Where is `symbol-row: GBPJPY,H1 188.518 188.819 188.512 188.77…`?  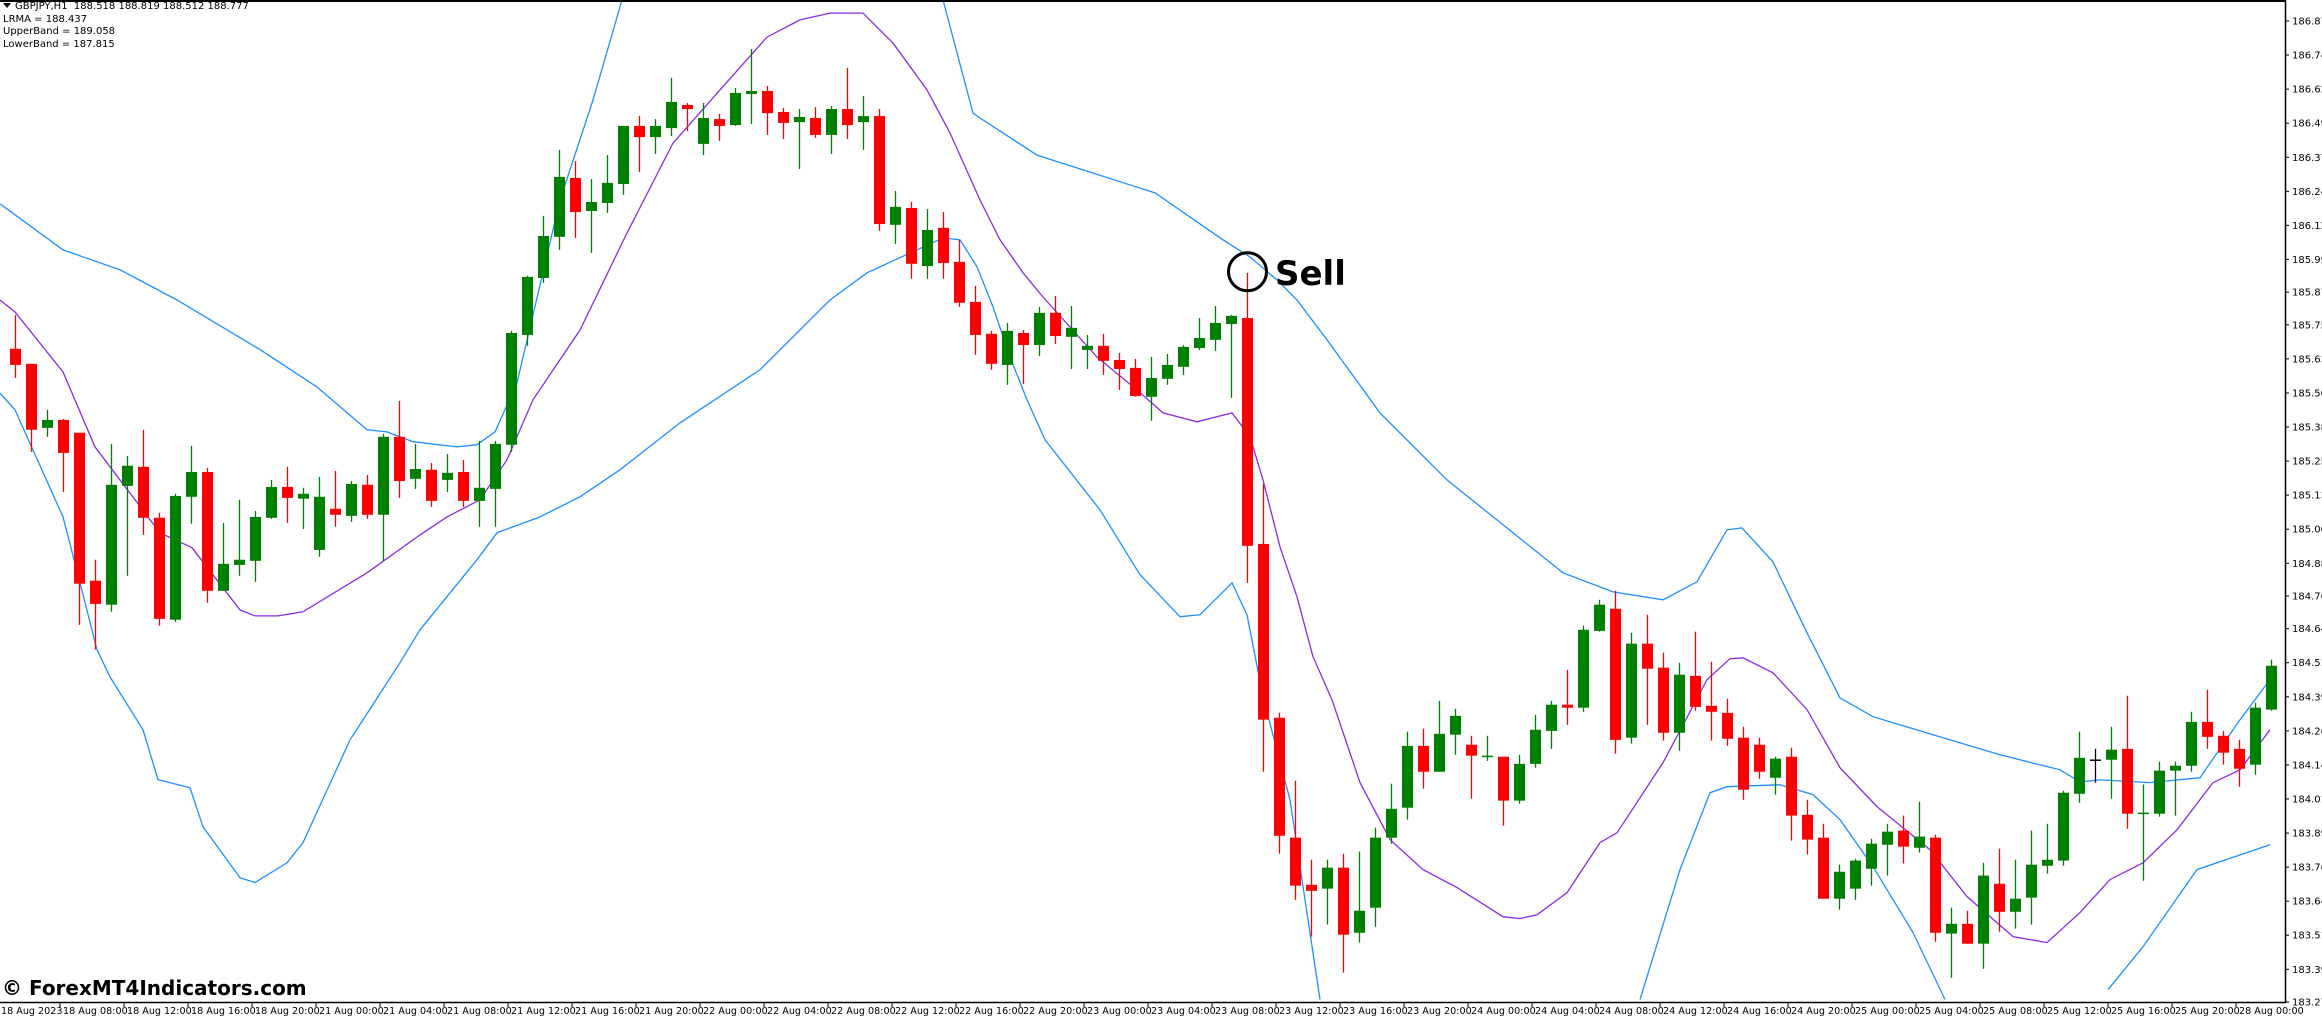 symbol-row: GBPJPY,H1 188.518 188.819 188.512 188.77… is located at coordinates (126, 7).